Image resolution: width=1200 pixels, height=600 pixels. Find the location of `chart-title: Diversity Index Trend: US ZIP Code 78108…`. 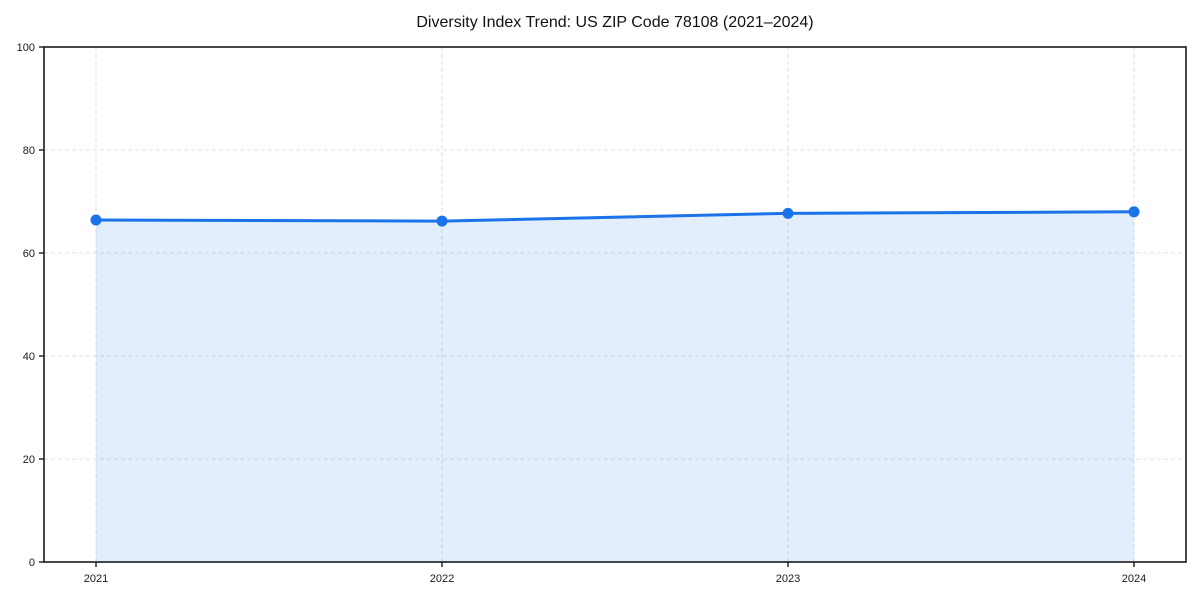

chart-title: Diversity Index Trend: US ZIP Code 78108… is located at coordinates (615, 22).